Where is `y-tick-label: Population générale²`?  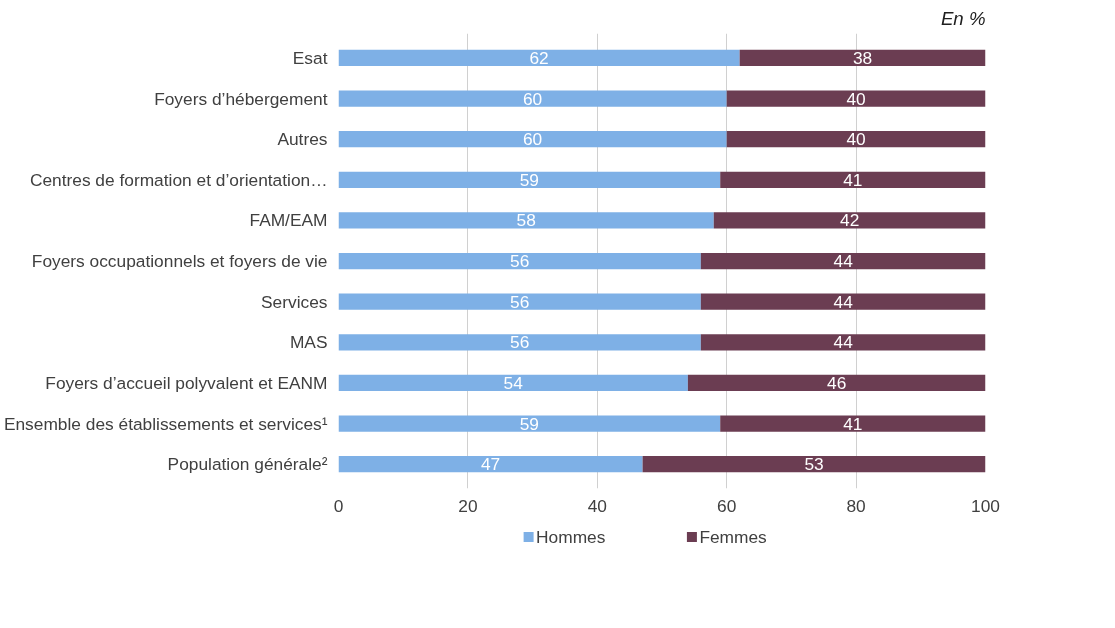 y-tick-label: Population générale² is located at coordinates (247, 464).